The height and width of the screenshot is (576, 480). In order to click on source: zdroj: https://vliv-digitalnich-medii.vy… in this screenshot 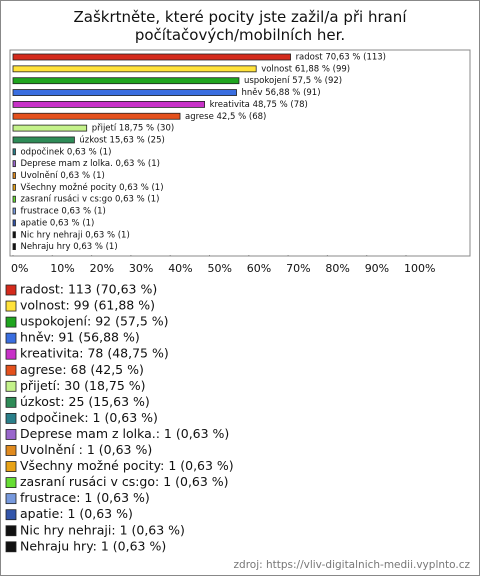, I will do `click(352, 565)`.